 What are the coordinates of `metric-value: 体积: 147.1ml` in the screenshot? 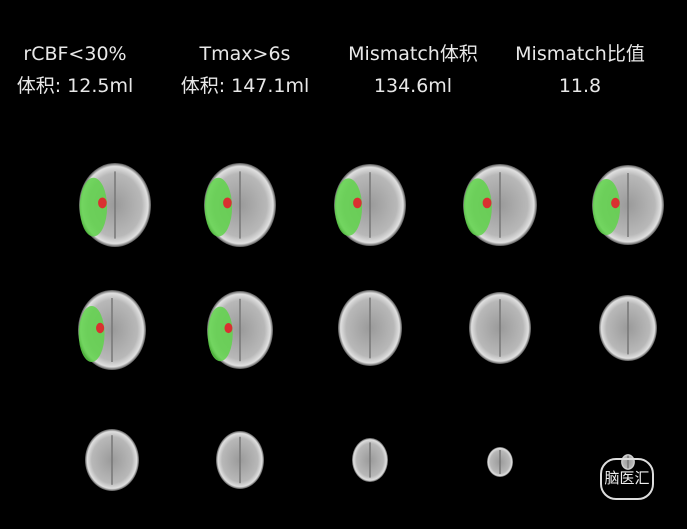 It's located at (245, 86).